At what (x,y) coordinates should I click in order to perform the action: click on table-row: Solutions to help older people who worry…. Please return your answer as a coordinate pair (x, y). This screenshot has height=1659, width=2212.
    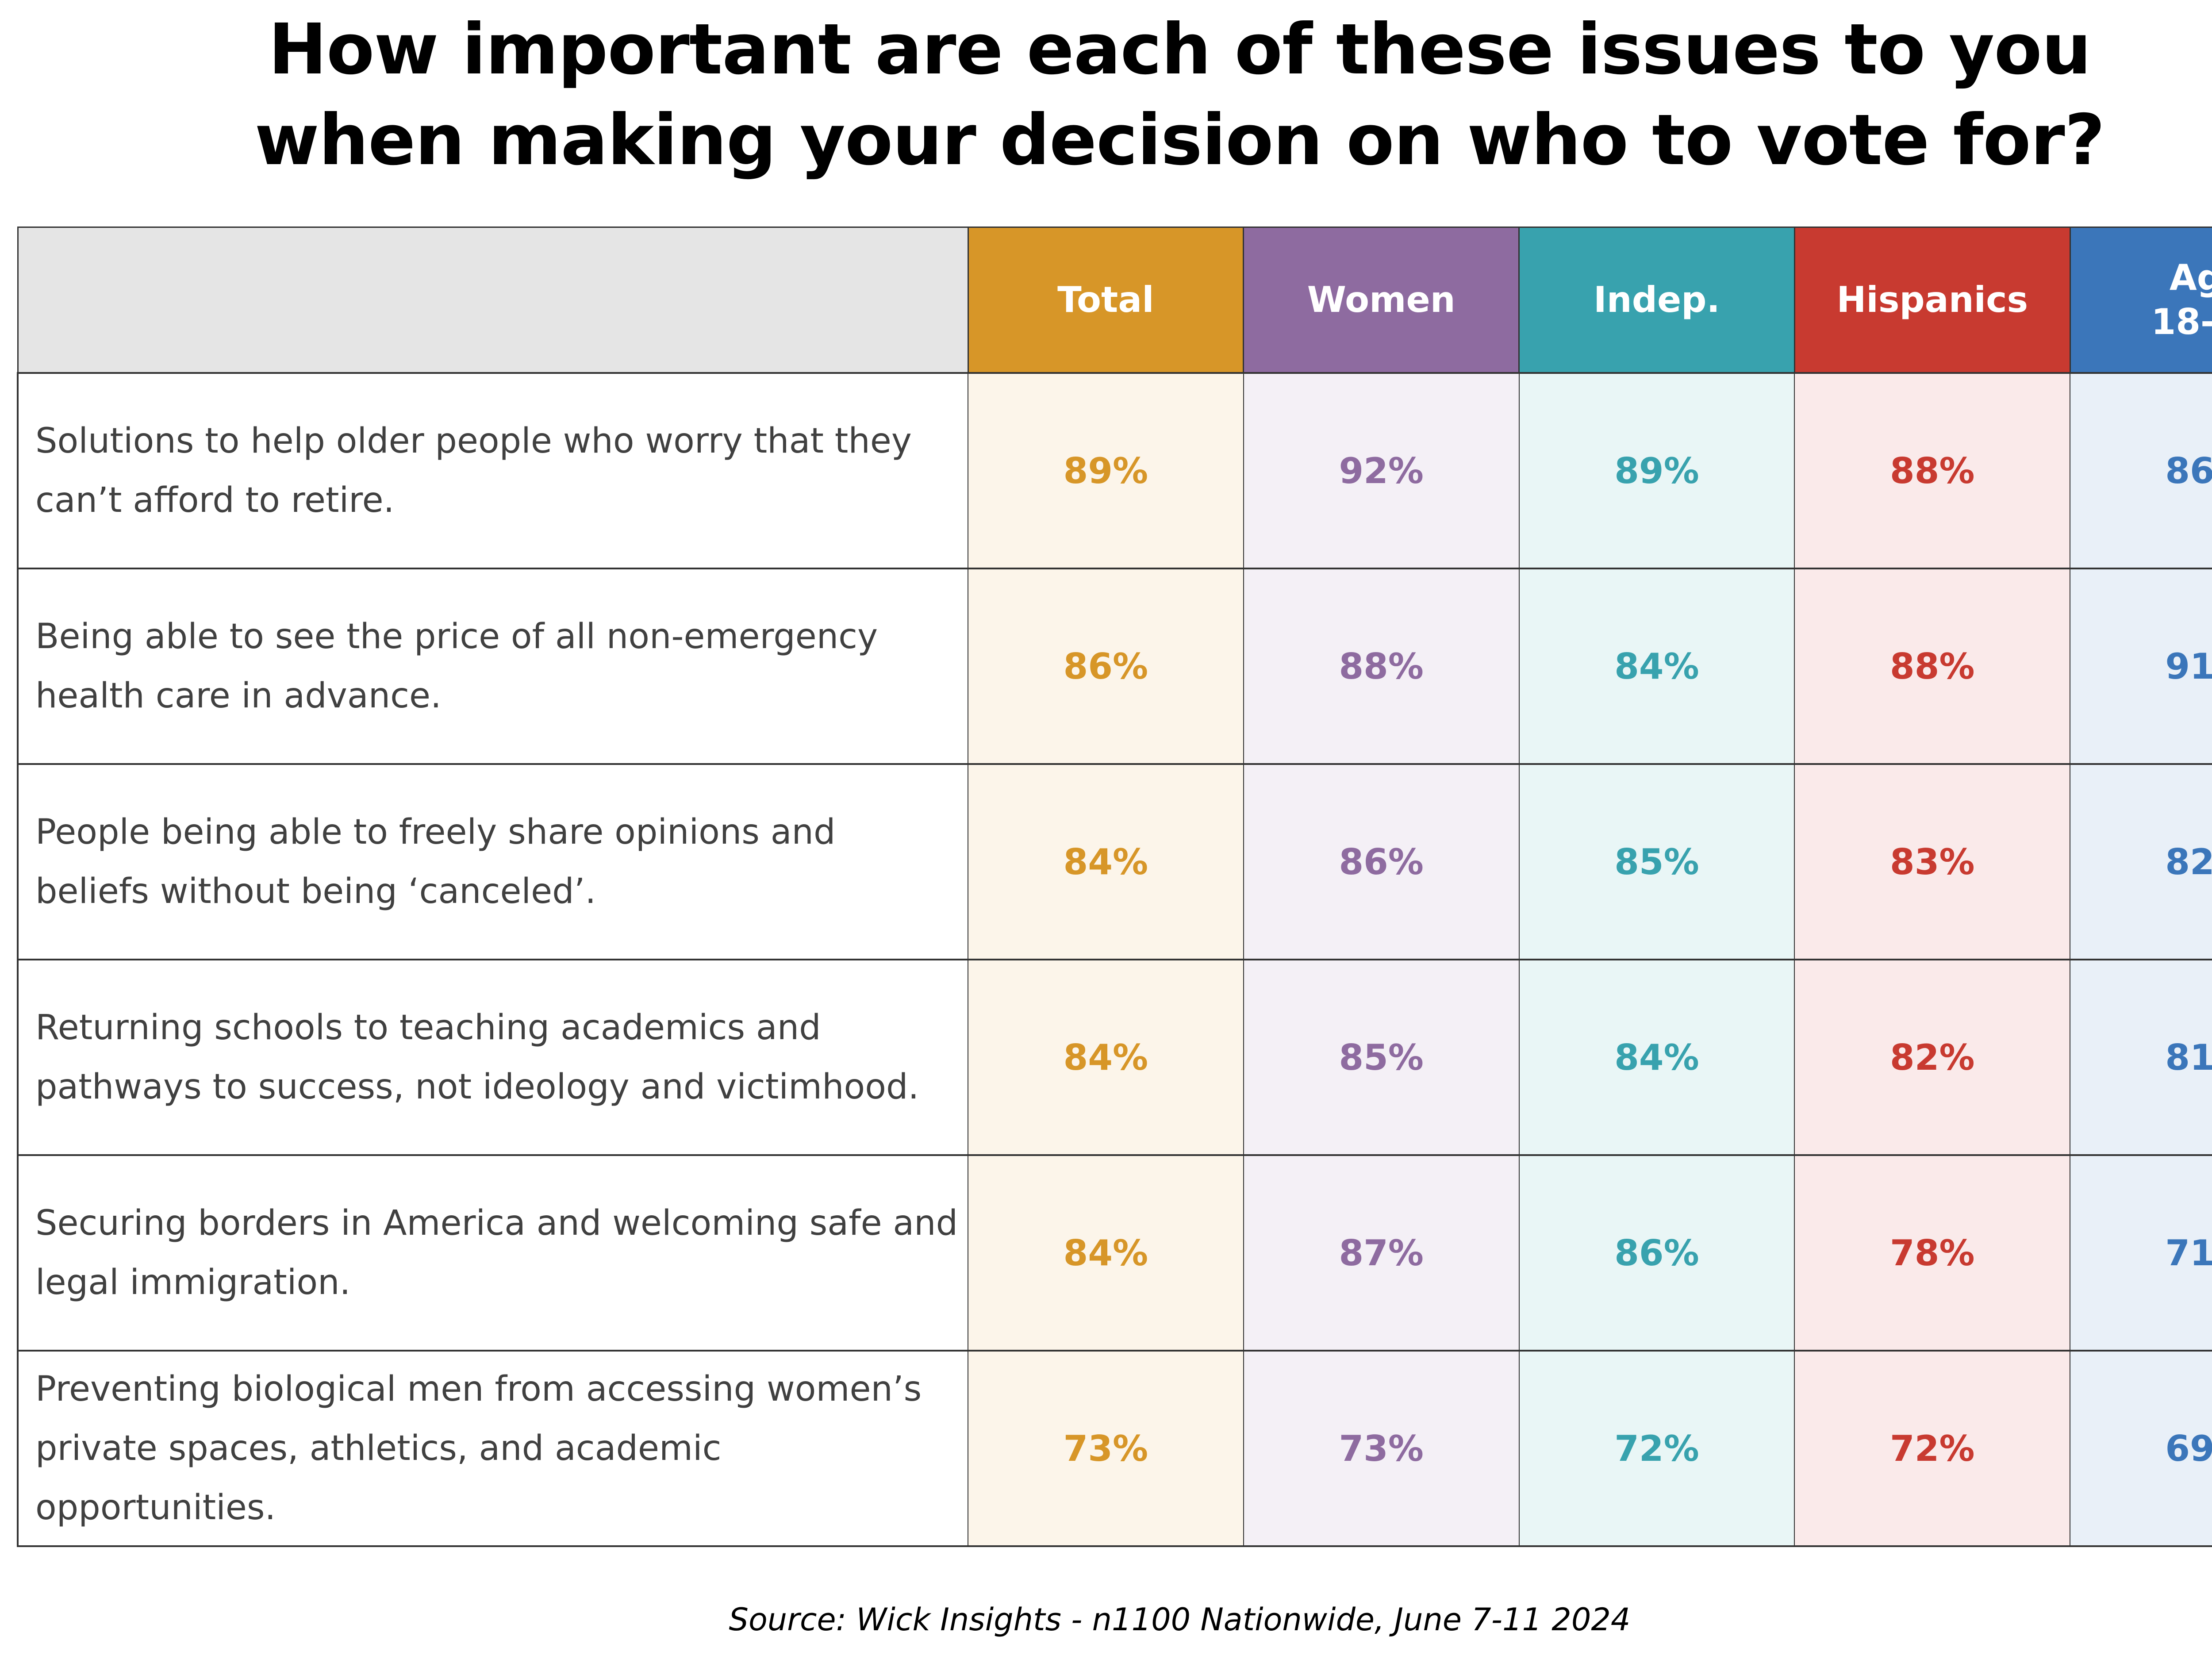
    Looking at the image, I should click on (1114, 471).